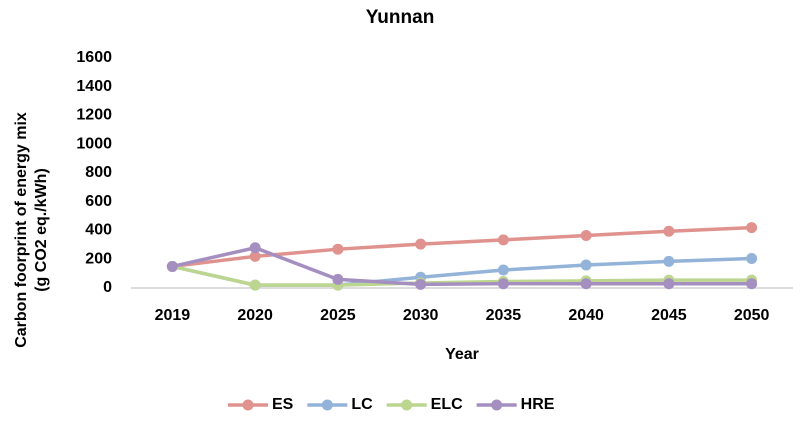 The height and width of the screenshot is (423, 803). I want to click on y-tick-label: 800, so click(98, 172).